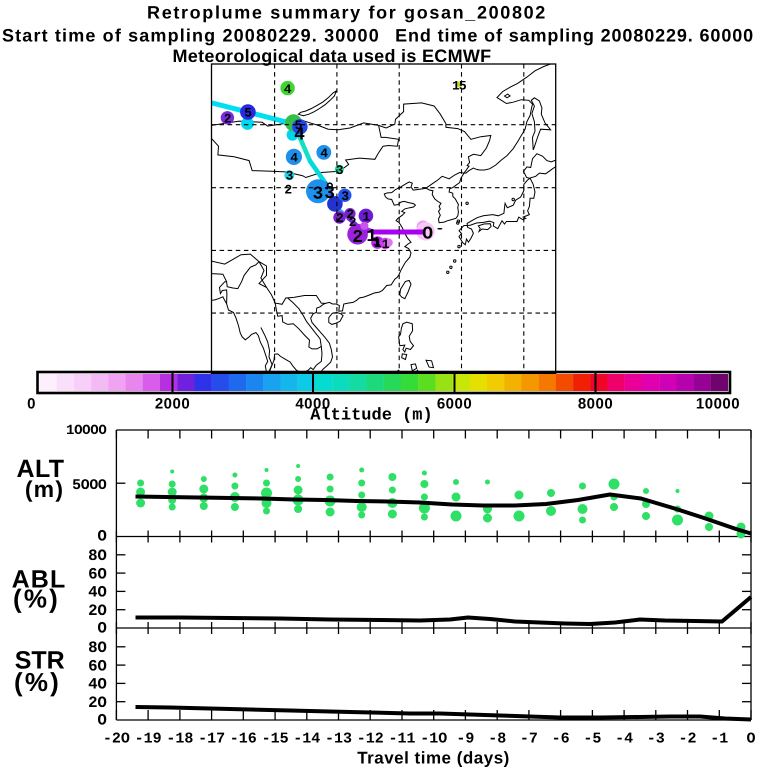 This screenshot has width=768, height=768. What do you see at coordinates (306, 739) in the screenshot?
I see `svg-text: -14` at bounding box center [306, 739].